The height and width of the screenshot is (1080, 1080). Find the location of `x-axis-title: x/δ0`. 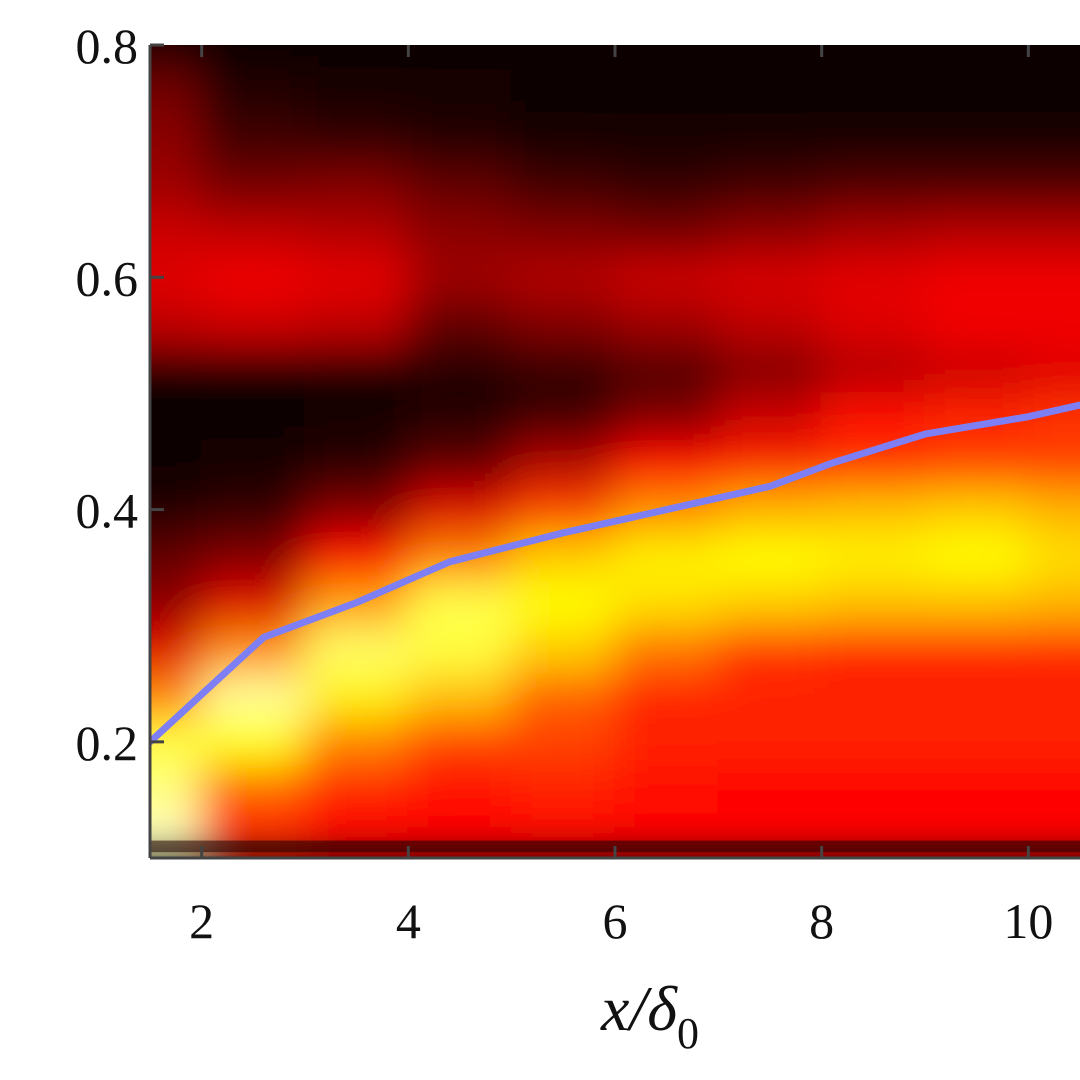

x-axis-title: x/δ0 is located at coordinates (649, 1015).